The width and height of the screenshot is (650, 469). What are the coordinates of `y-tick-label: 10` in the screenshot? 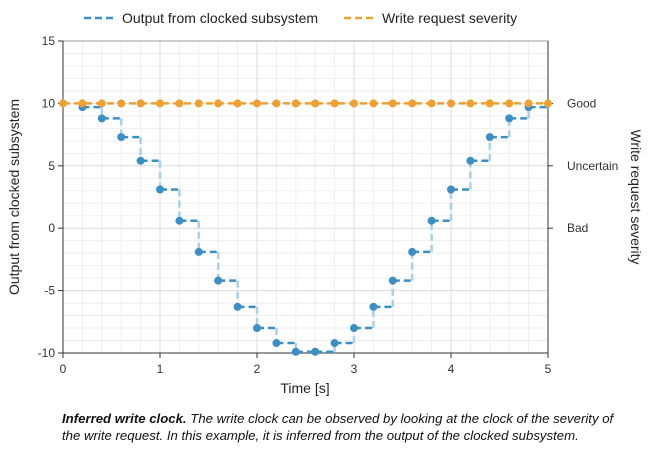 It's located at (49, 103).